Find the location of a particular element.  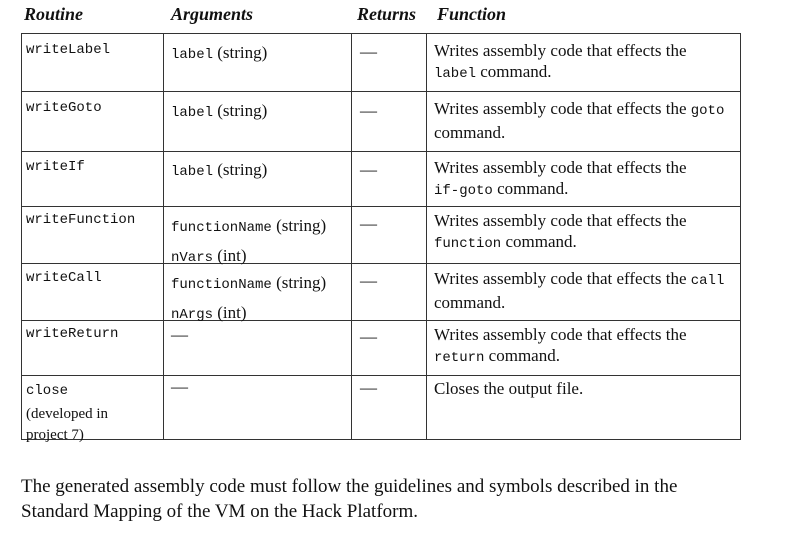

function-description: Closes the output file. is located at coordinates (586, 388).